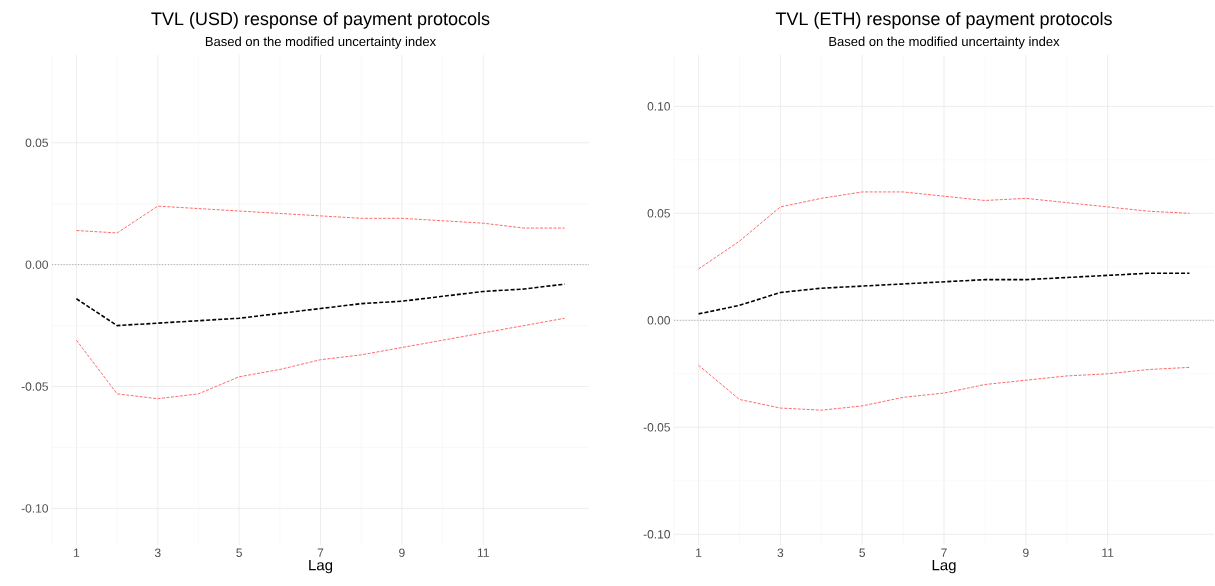 The width and height of the screenshot is (1215, 586). Describe the element at coordinates (659, 106) in the screenshot. I see `y-tick-label: 0.10` at that location.